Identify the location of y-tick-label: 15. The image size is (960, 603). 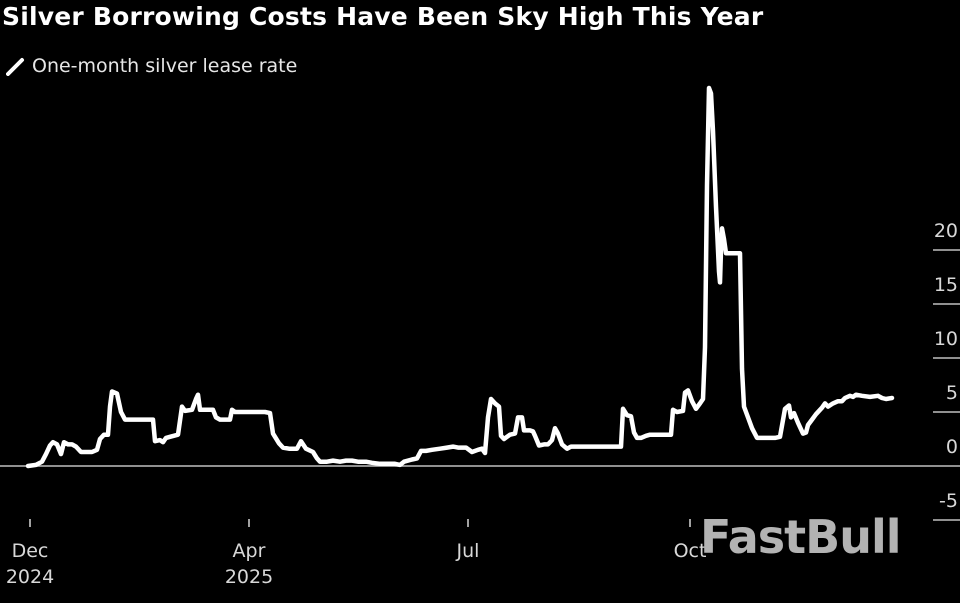
(945, 285).